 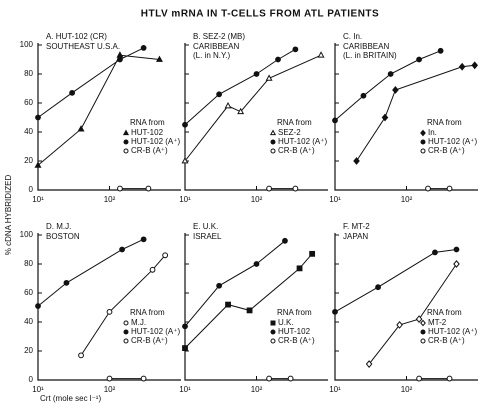 I want to click on legend-label: M.J., so click(x=138, y=322).